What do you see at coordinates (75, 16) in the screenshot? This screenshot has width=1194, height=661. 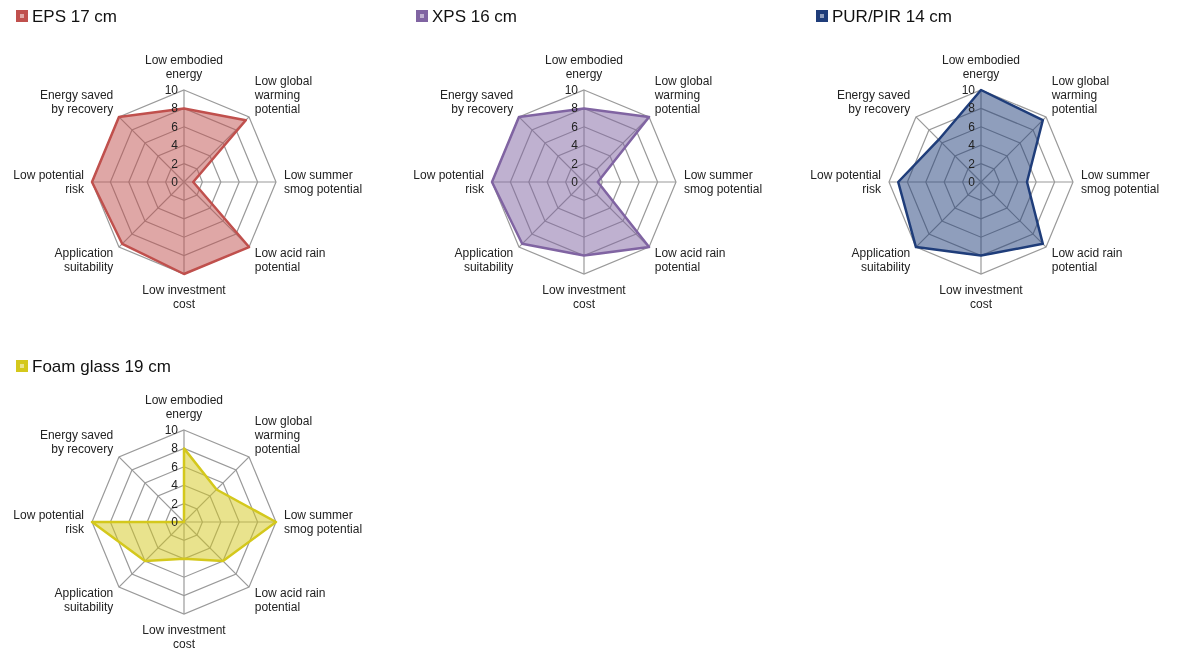 I see `legend-label: EPS 17 cm` at bounding box center [75, 16].